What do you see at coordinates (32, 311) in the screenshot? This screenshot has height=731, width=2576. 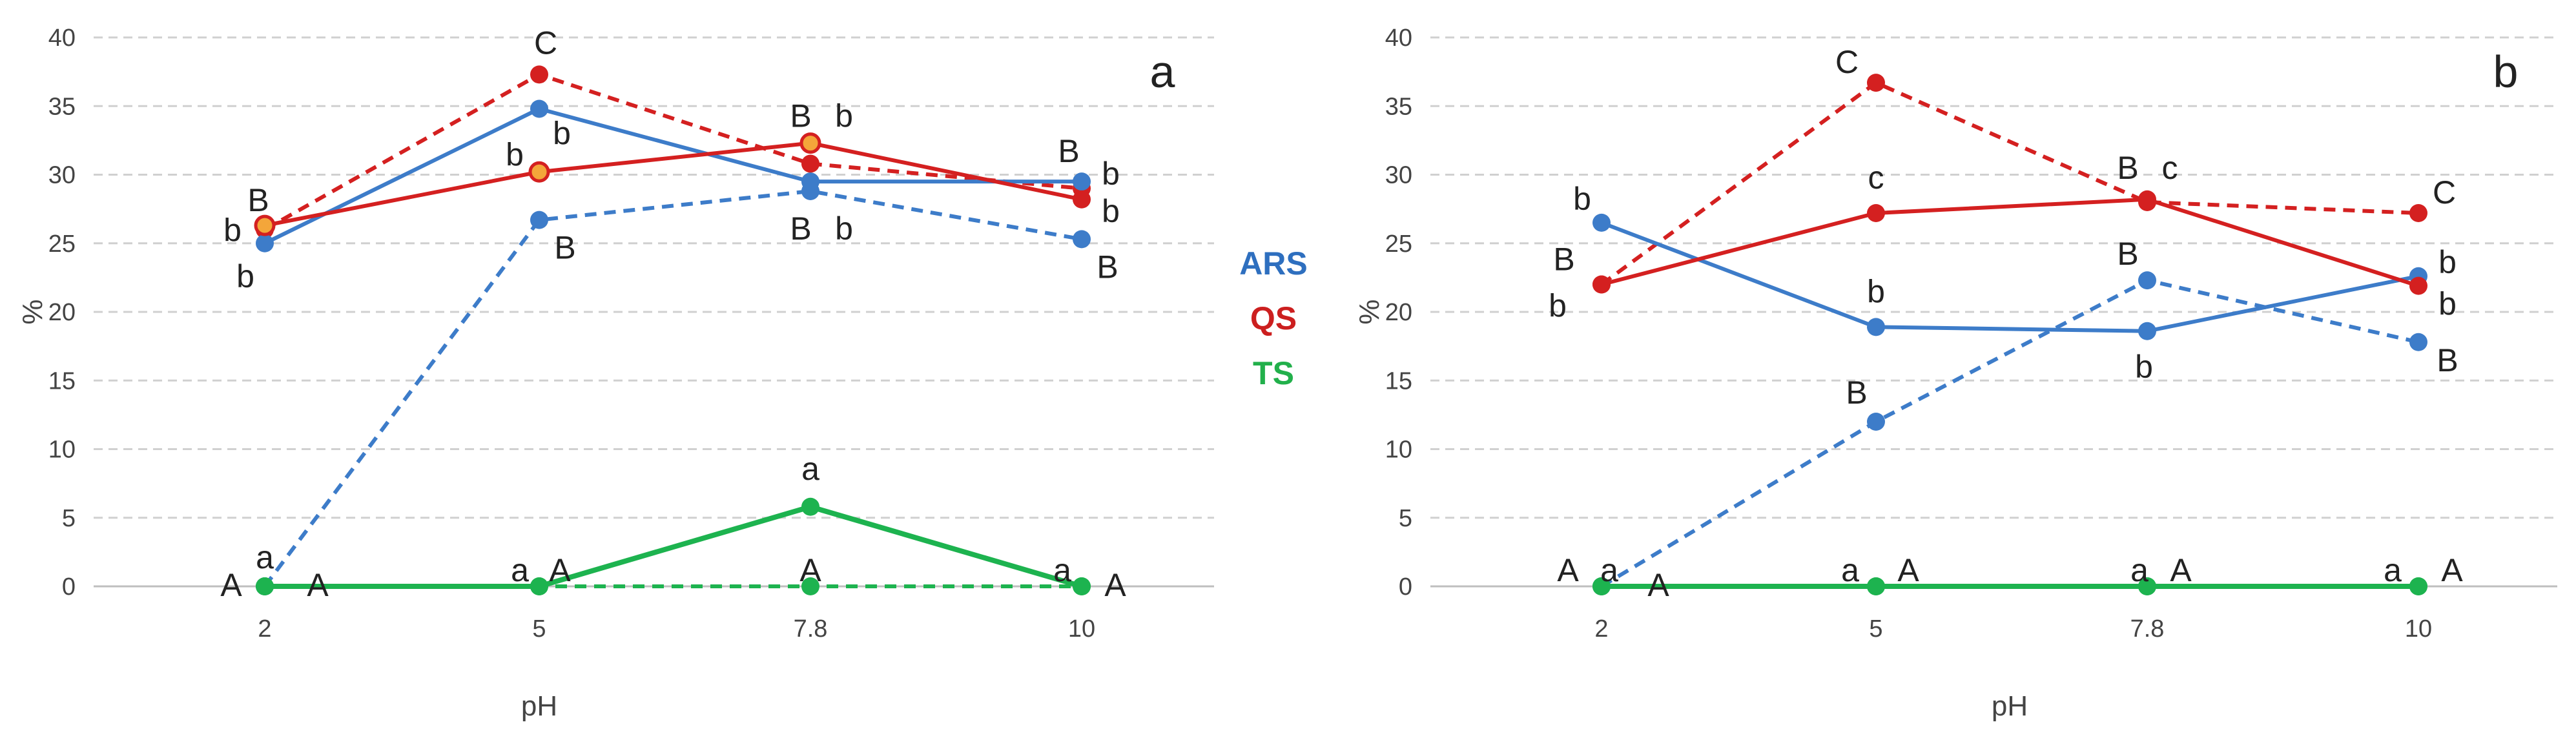 I see `panel-a-y-axis-title: %` at bounding box center [32, 311].